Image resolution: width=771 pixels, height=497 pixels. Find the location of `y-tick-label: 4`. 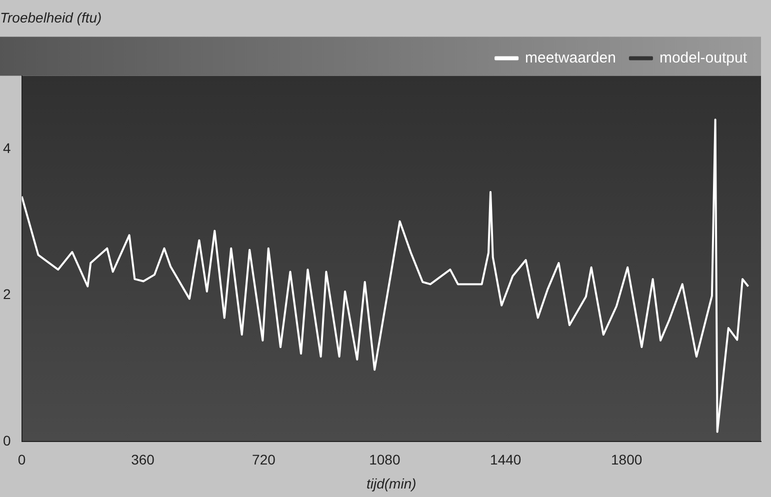

y-tick-label: 4 is located at coordinates (6, 148).